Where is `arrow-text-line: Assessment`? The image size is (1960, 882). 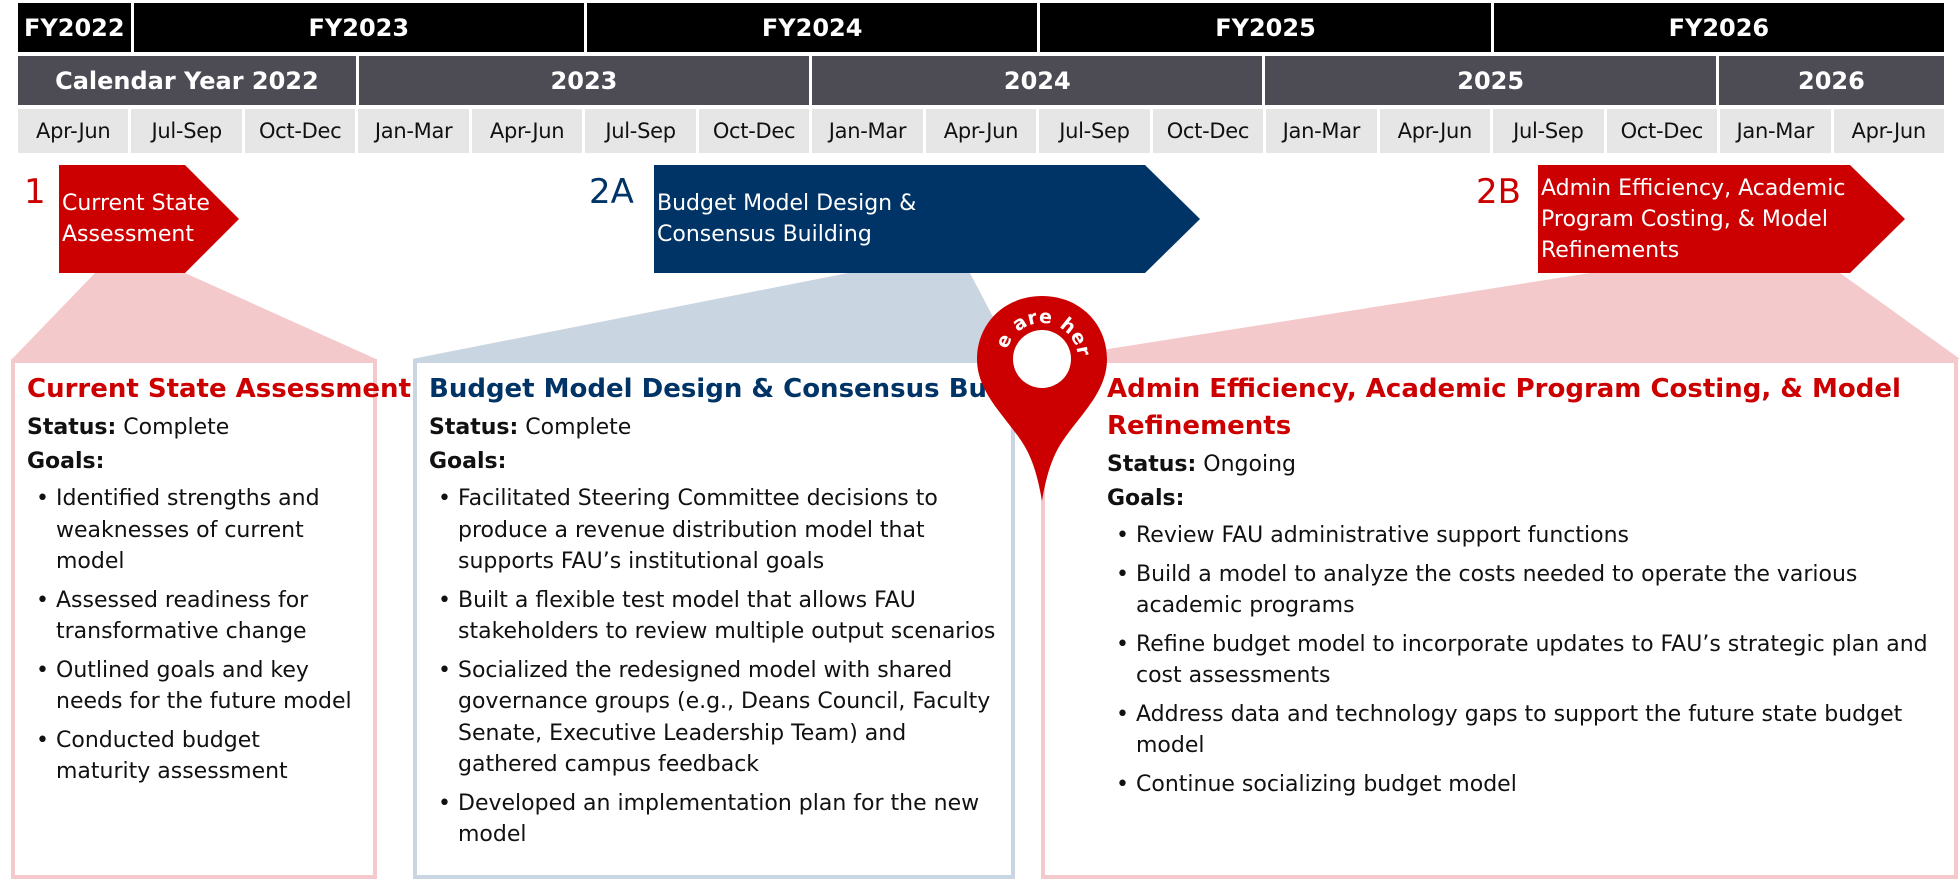 arrow-text-line: Assessment is located at coordinates (128, 234).